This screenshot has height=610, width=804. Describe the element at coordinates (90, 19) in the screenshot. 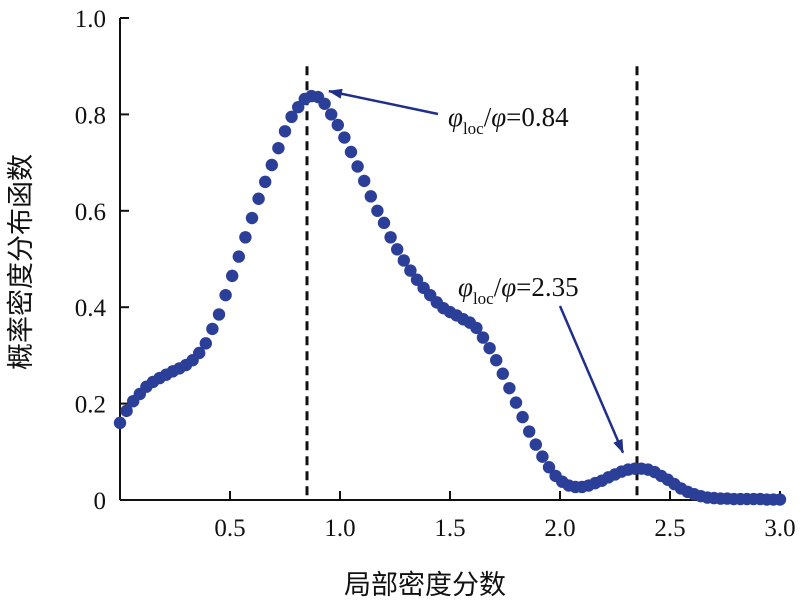

I see `y-tick-label: 1.0` at that location.